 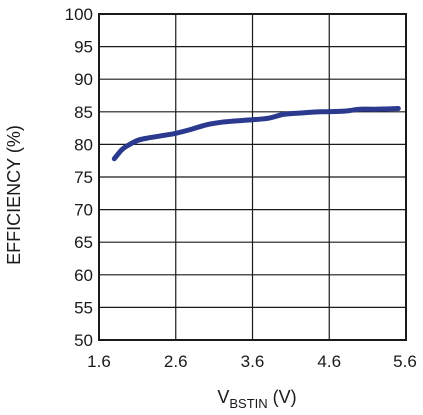 I want to click on x-tick-label-2: 3.6, so click(x=253, y=361).